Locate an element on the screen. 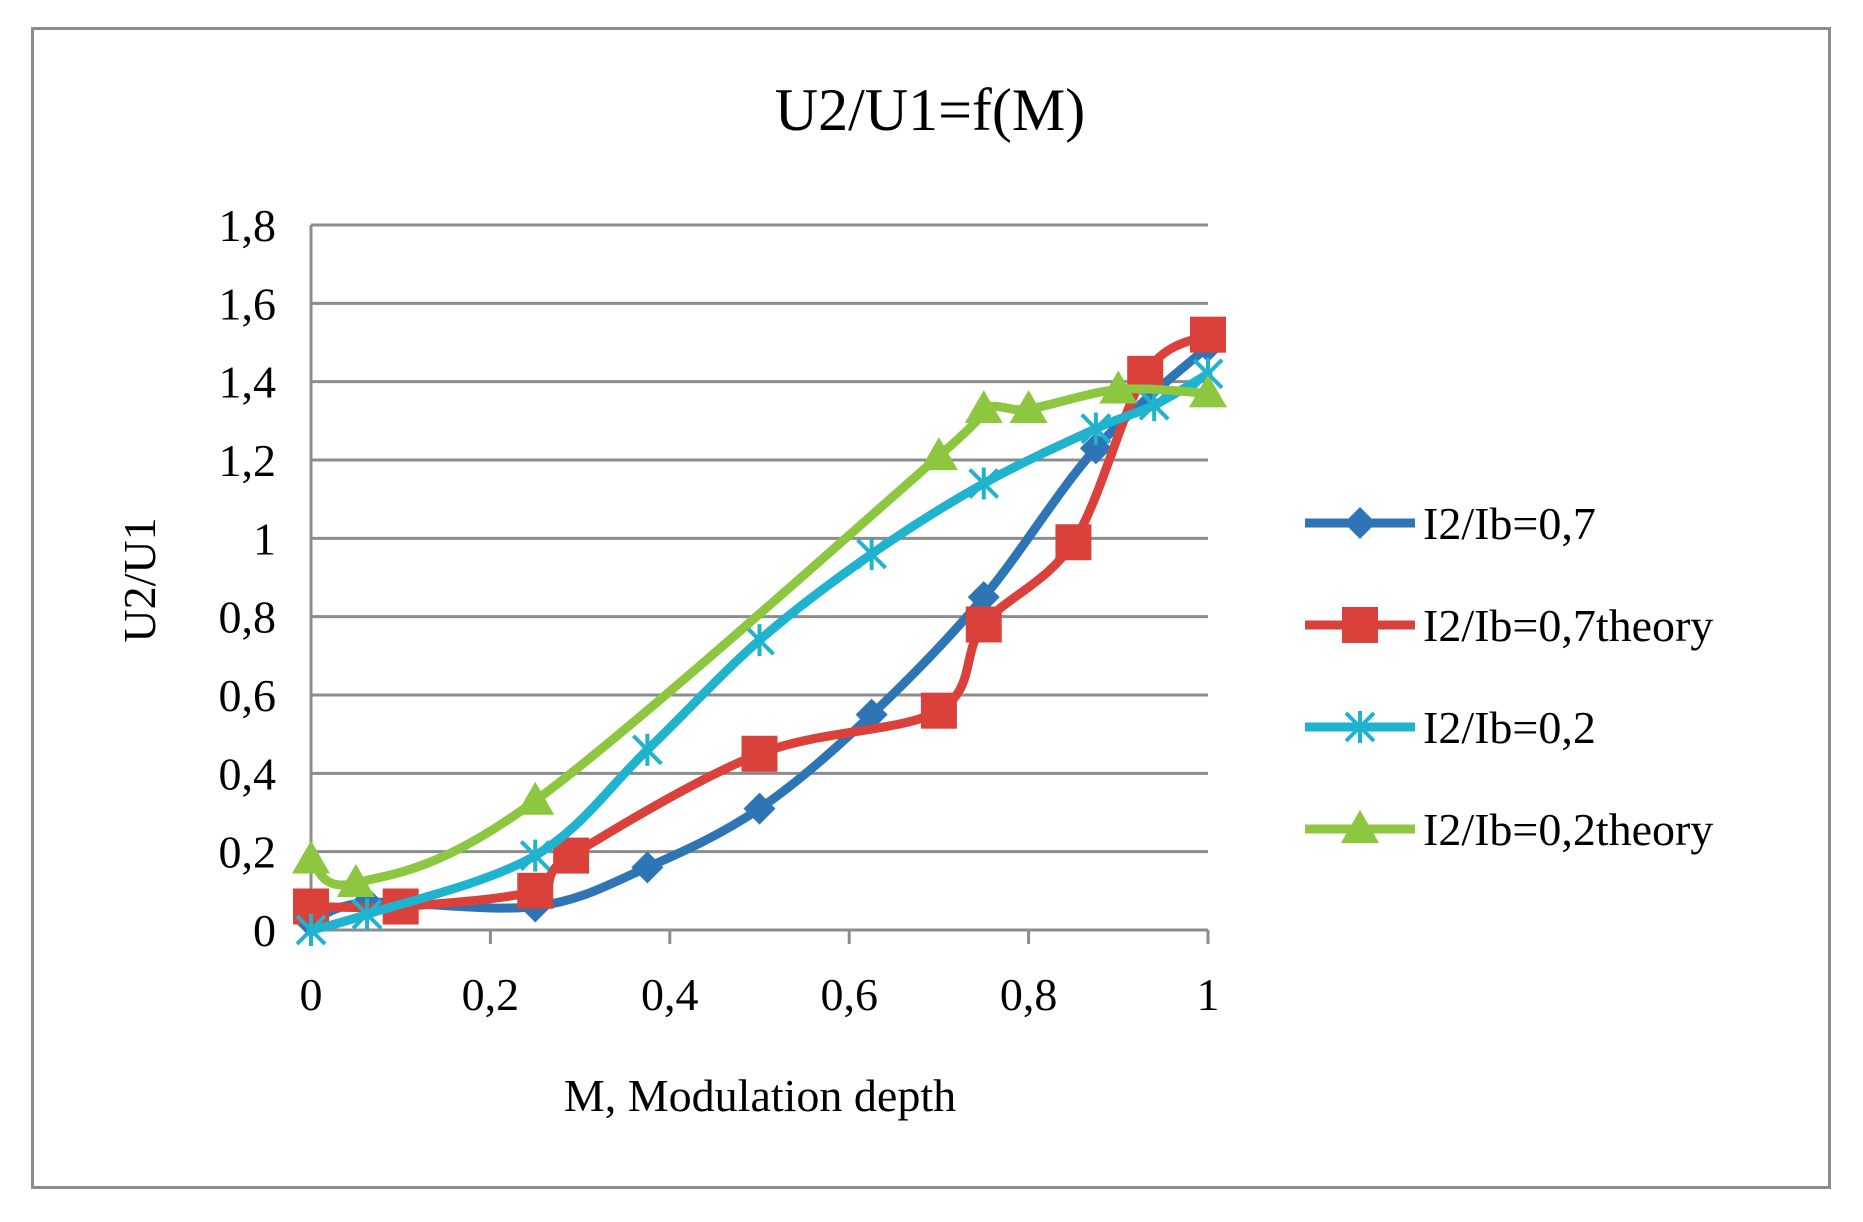  y-tick-label: 0 is located at coordinates (264, 930).